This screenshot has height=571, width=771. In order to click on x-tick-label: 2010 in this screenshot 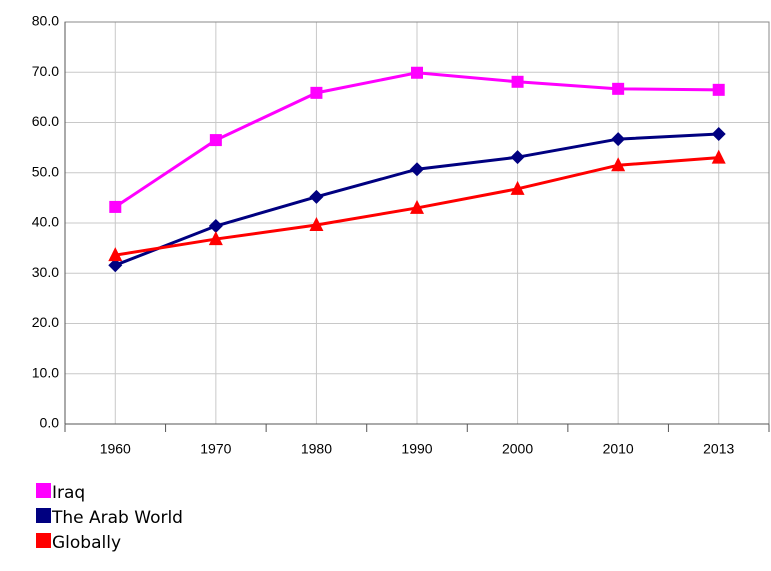, I will do `click(618, 449)`.